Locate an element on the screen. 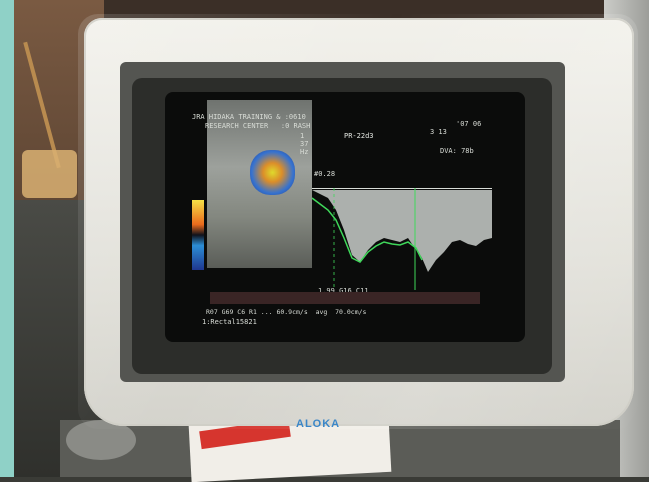  left-small-3: Hz is located at coordinates (304, 152).